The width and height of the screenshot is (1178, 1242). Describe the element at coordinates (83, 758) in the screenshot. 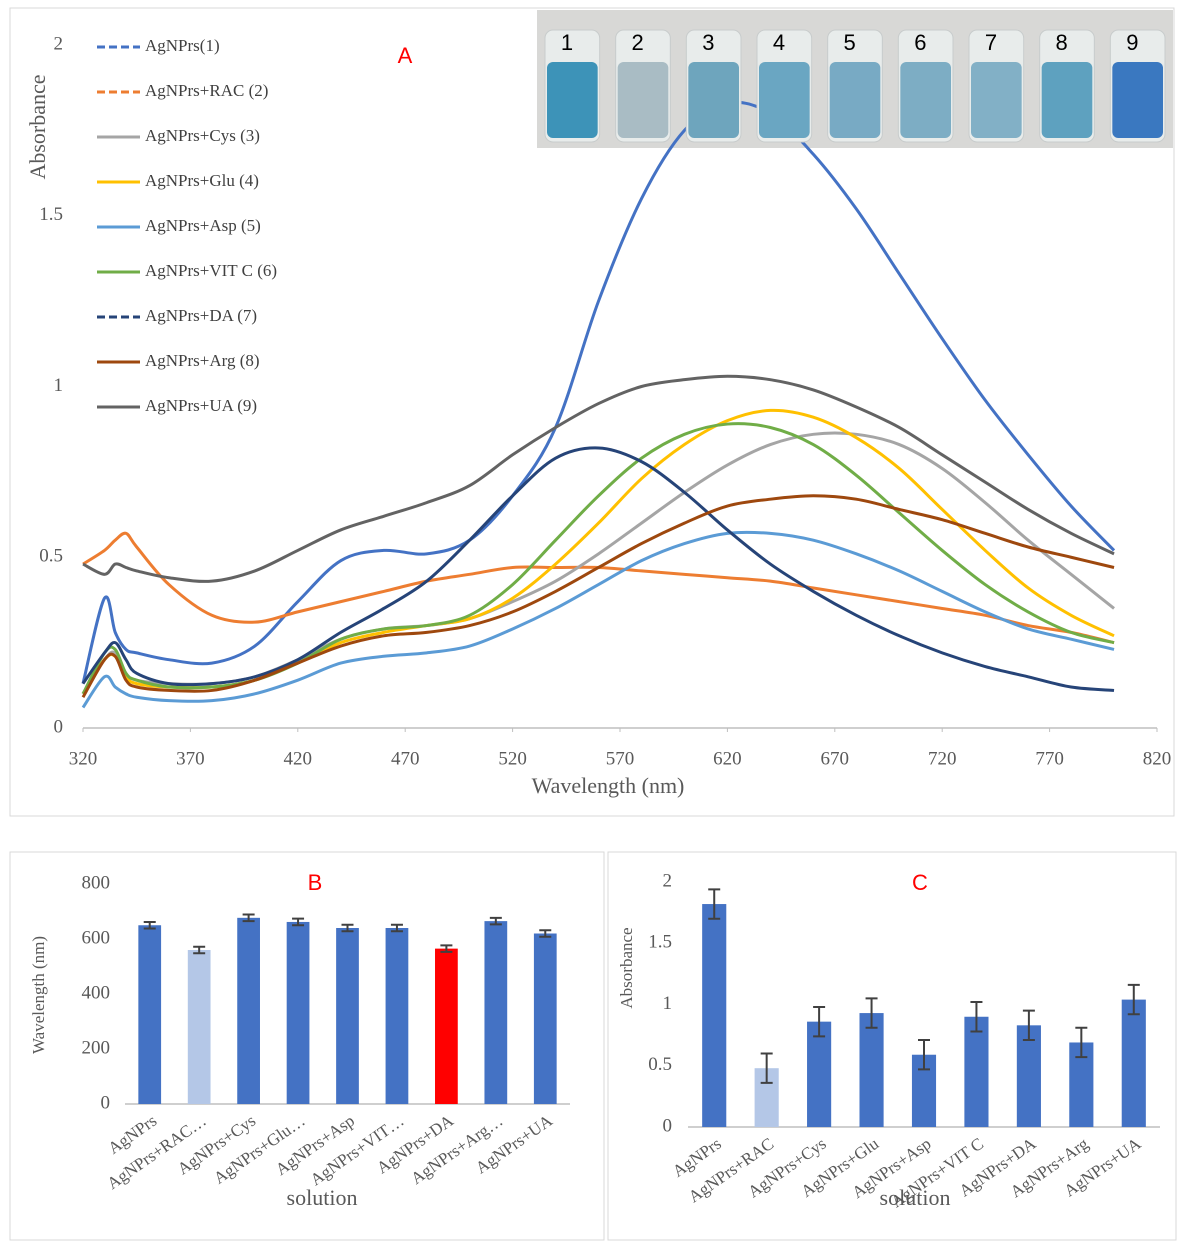

I see `x-tick-label: 320` at that location.